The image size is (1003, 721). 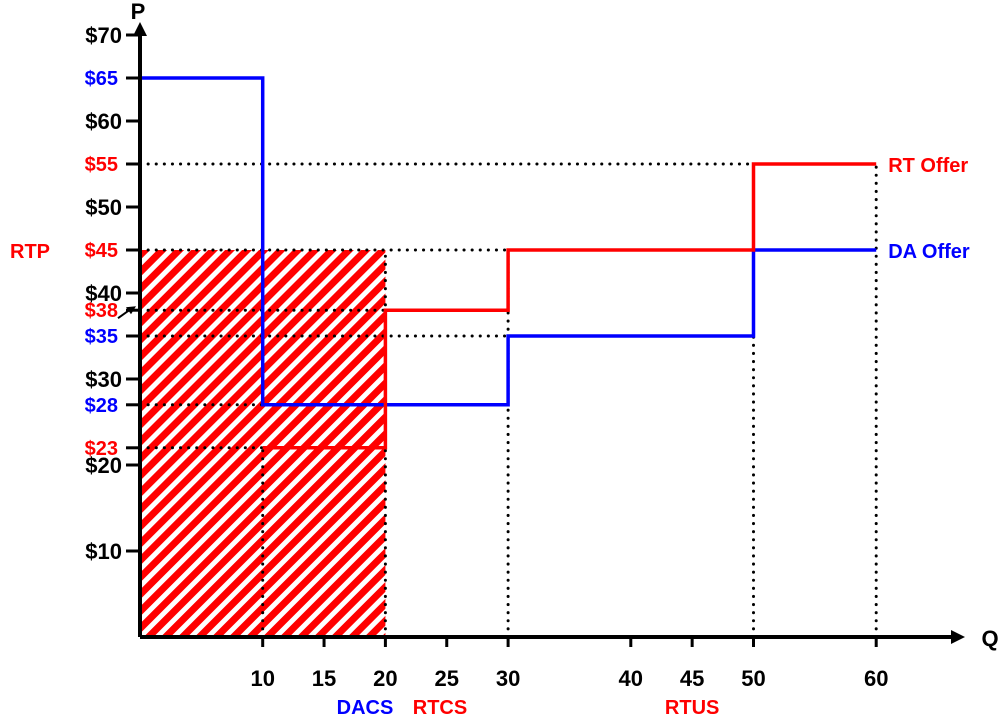 I want to click on bottom-label-rtus: RTUS, so click(x=692, y=708).